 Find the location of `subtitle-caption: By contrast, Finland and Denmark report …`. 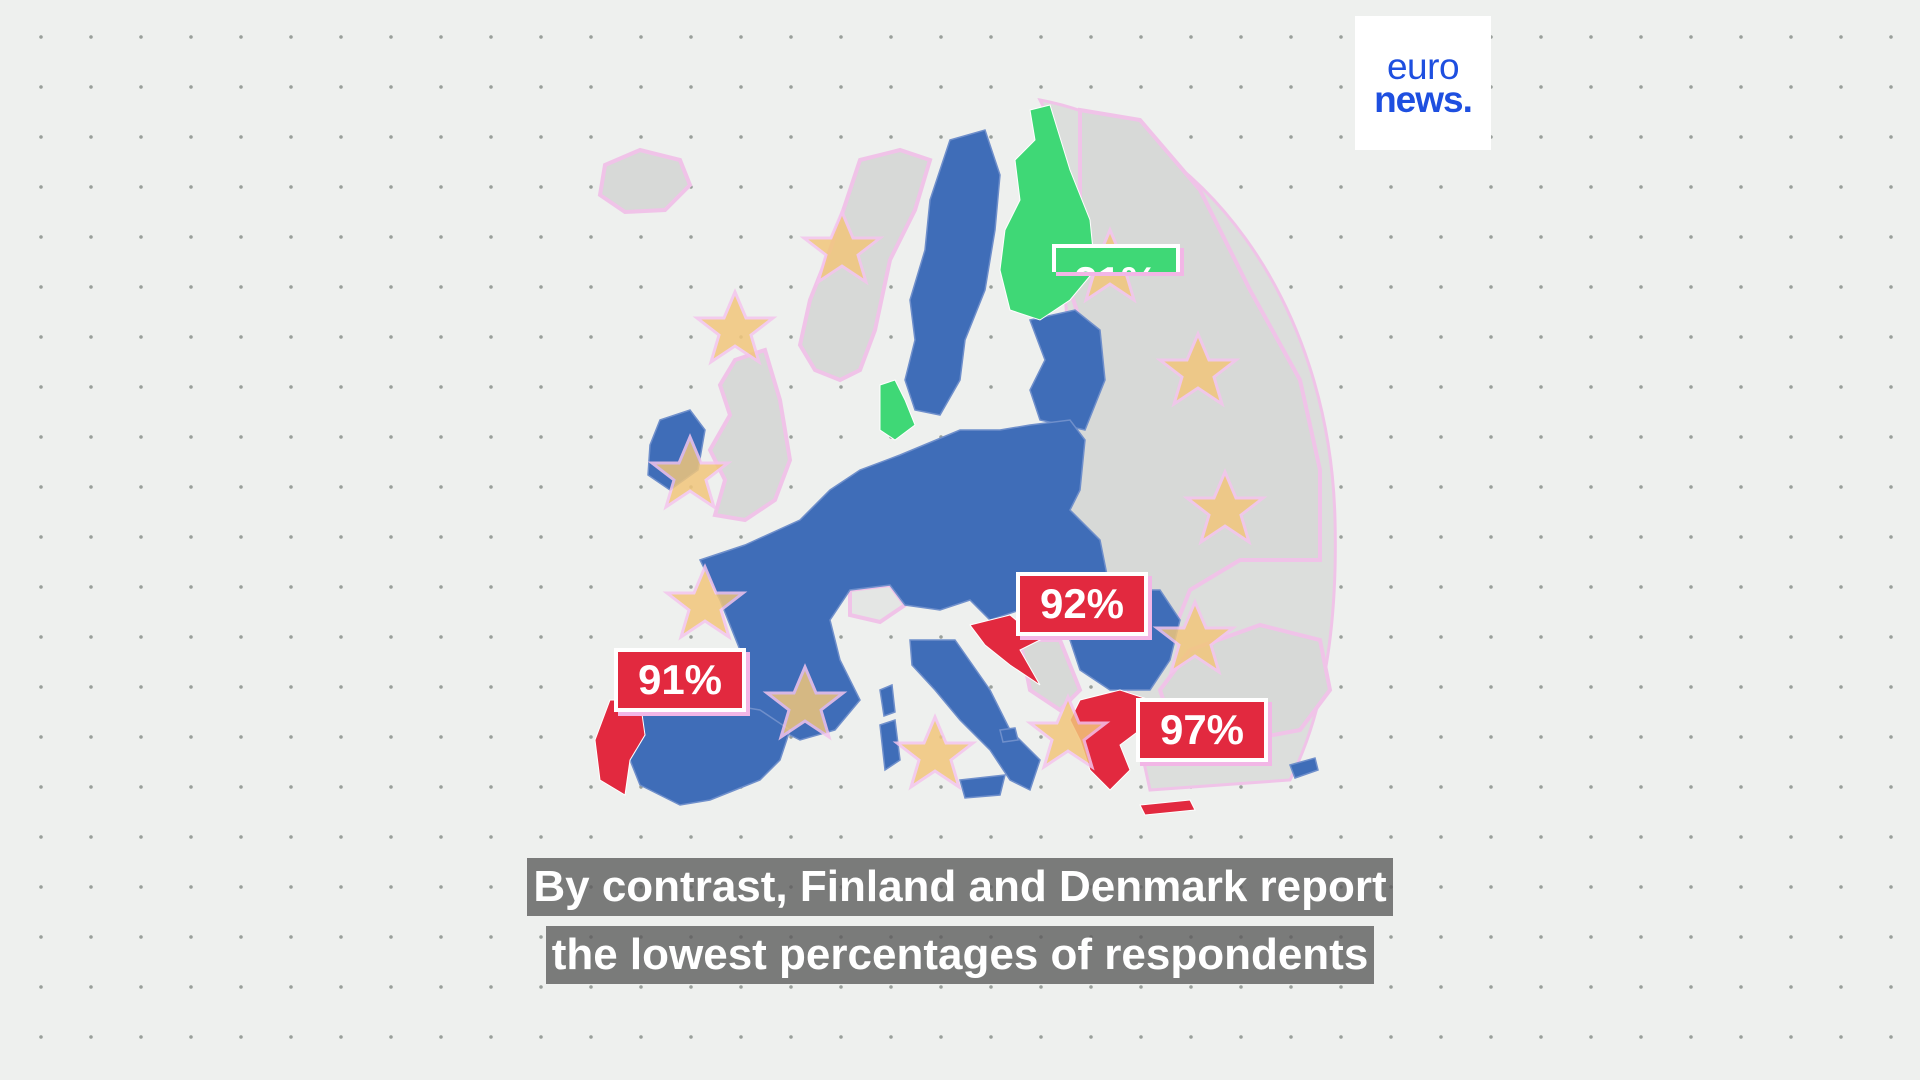

subtitle-caption: By contrast, Finland and Denmark report … is located at coordinates (960, 926).